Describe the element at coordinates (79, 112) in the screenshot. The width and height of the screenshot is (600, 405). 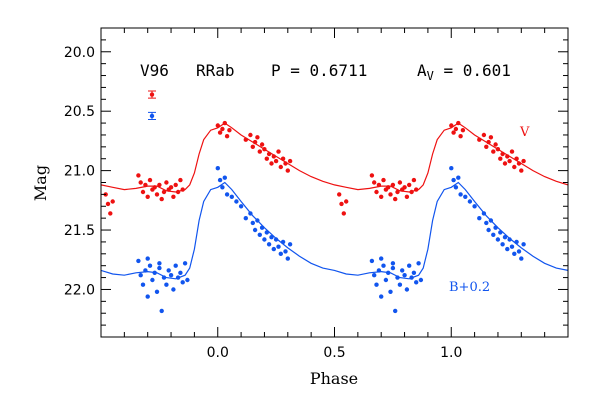
I see `y-tick-label: 20.5` at that location.